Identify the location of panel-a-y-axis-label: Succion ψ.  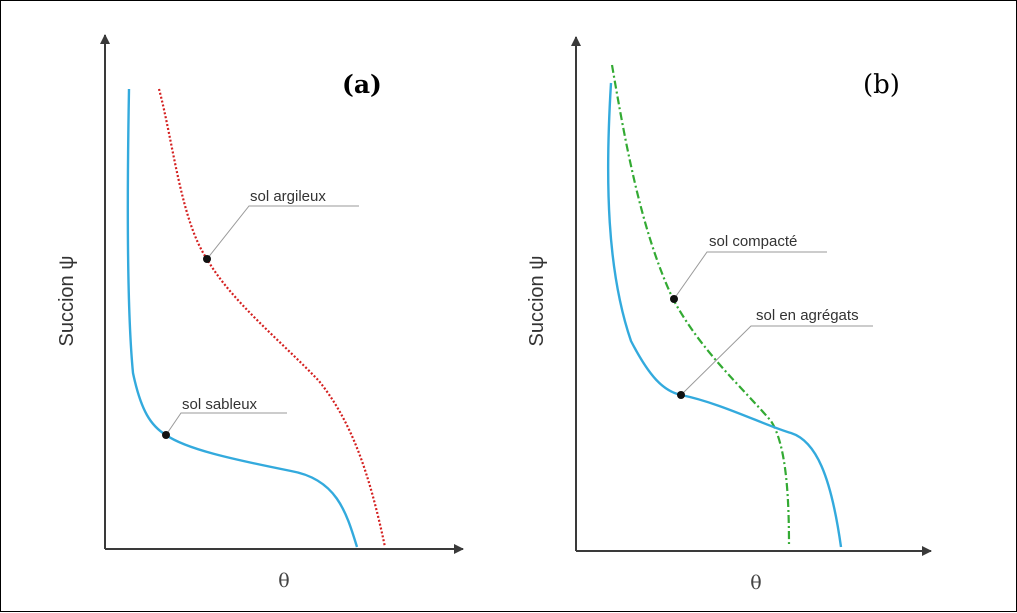
(67, 301).